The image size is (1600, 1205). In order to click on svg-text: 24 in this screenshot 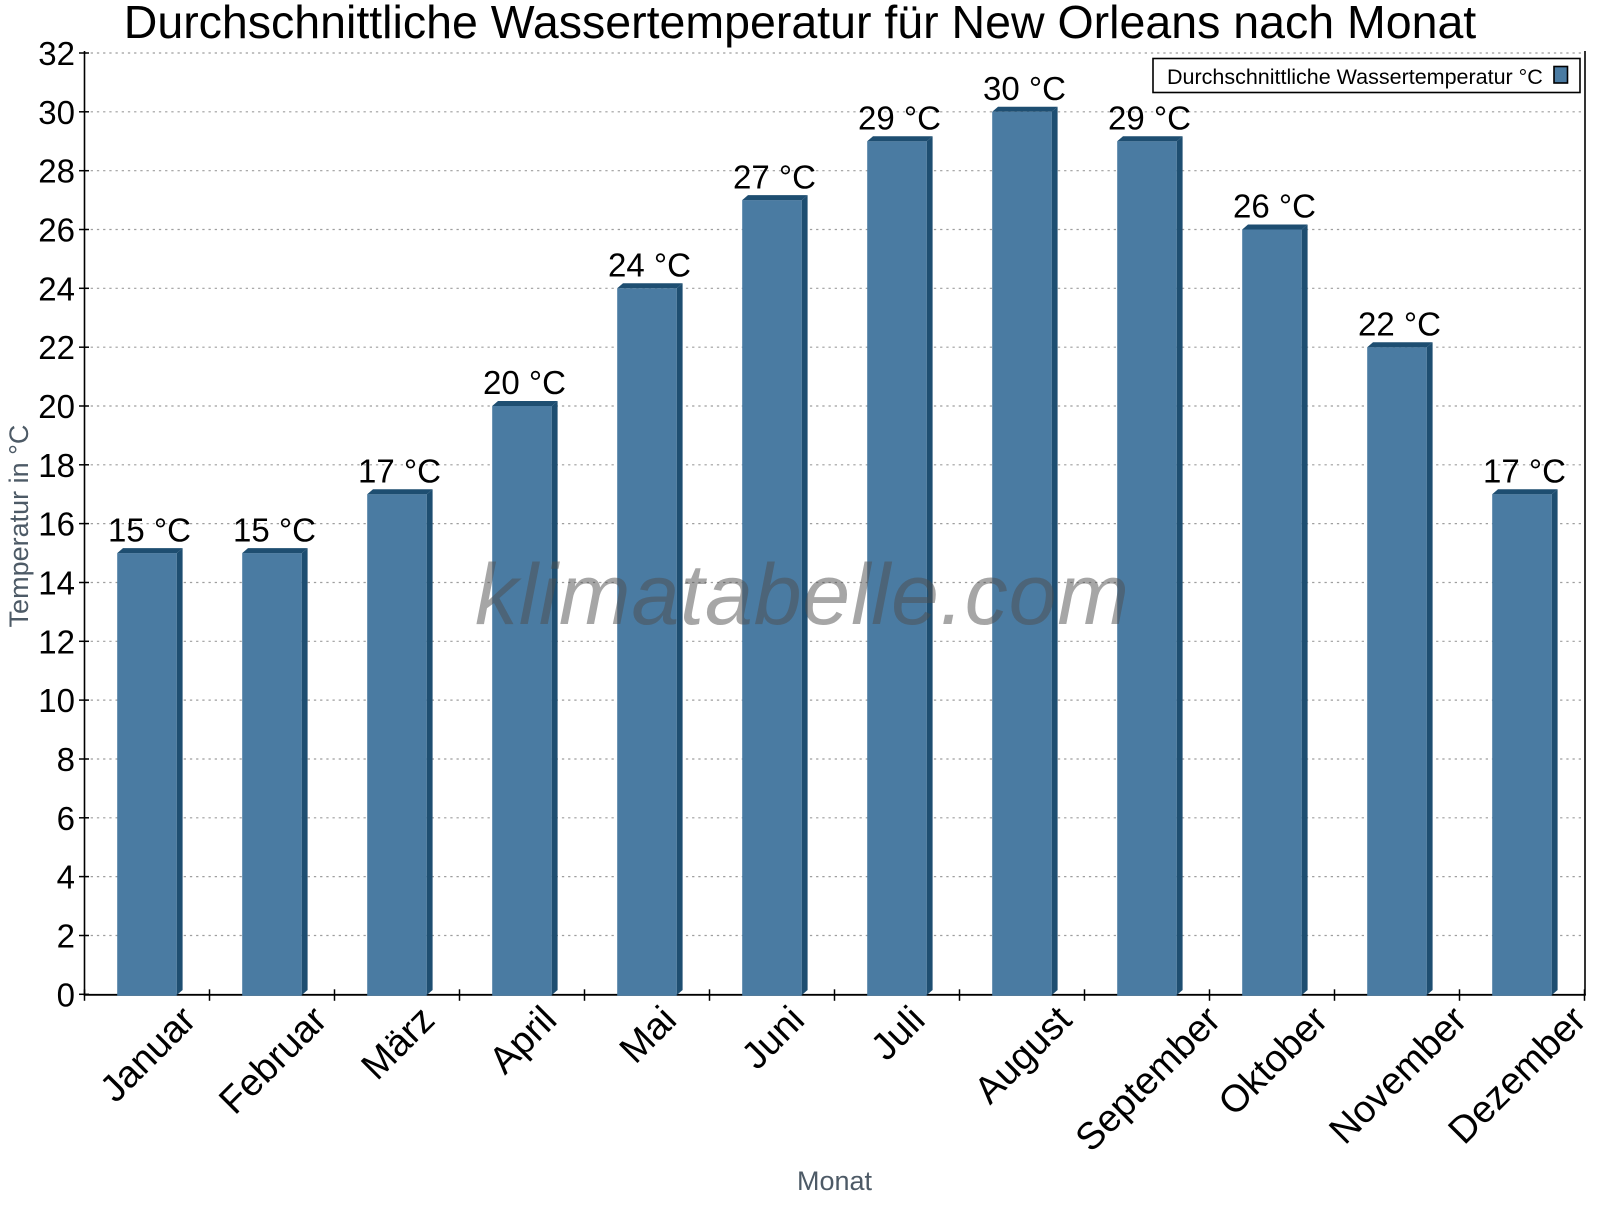, I will do `click(56, 288)`.